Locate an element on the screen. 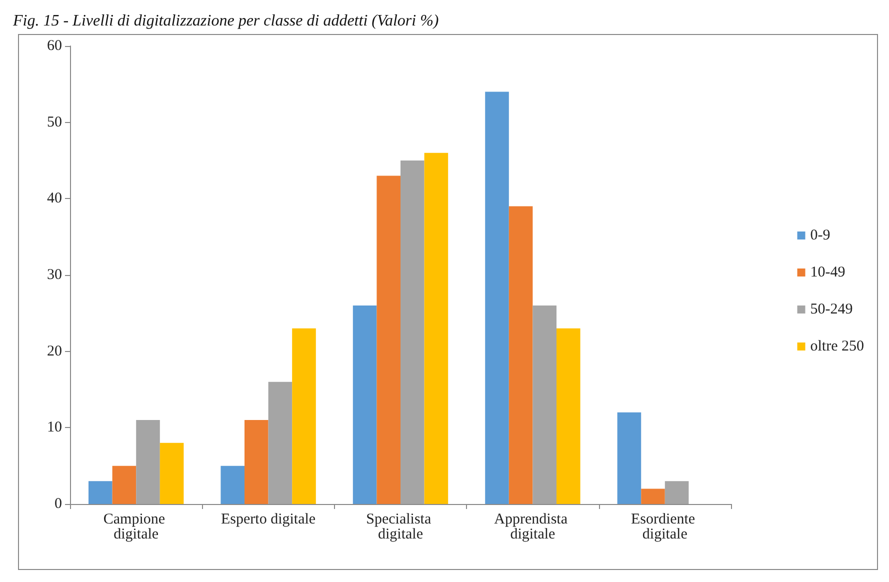  x-tick-label: Apprendista digitale is located at coordinates (533, 527).